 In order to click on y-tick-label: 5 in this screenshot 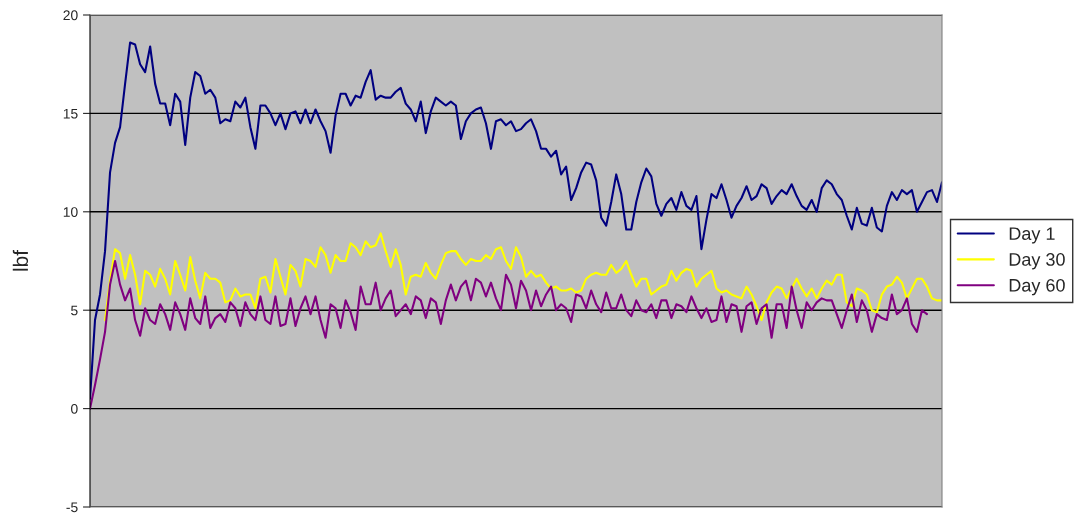, I will do `click(74, 310)`.